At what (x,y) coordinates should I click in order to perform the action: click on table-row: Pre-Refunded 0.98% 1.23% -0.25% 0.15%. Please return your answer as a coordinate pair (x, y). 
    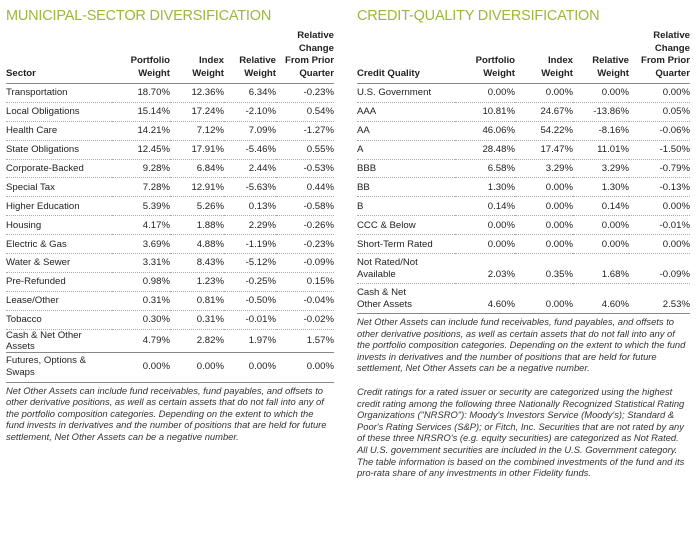
    Looking at the image, I should click on (170, 282).